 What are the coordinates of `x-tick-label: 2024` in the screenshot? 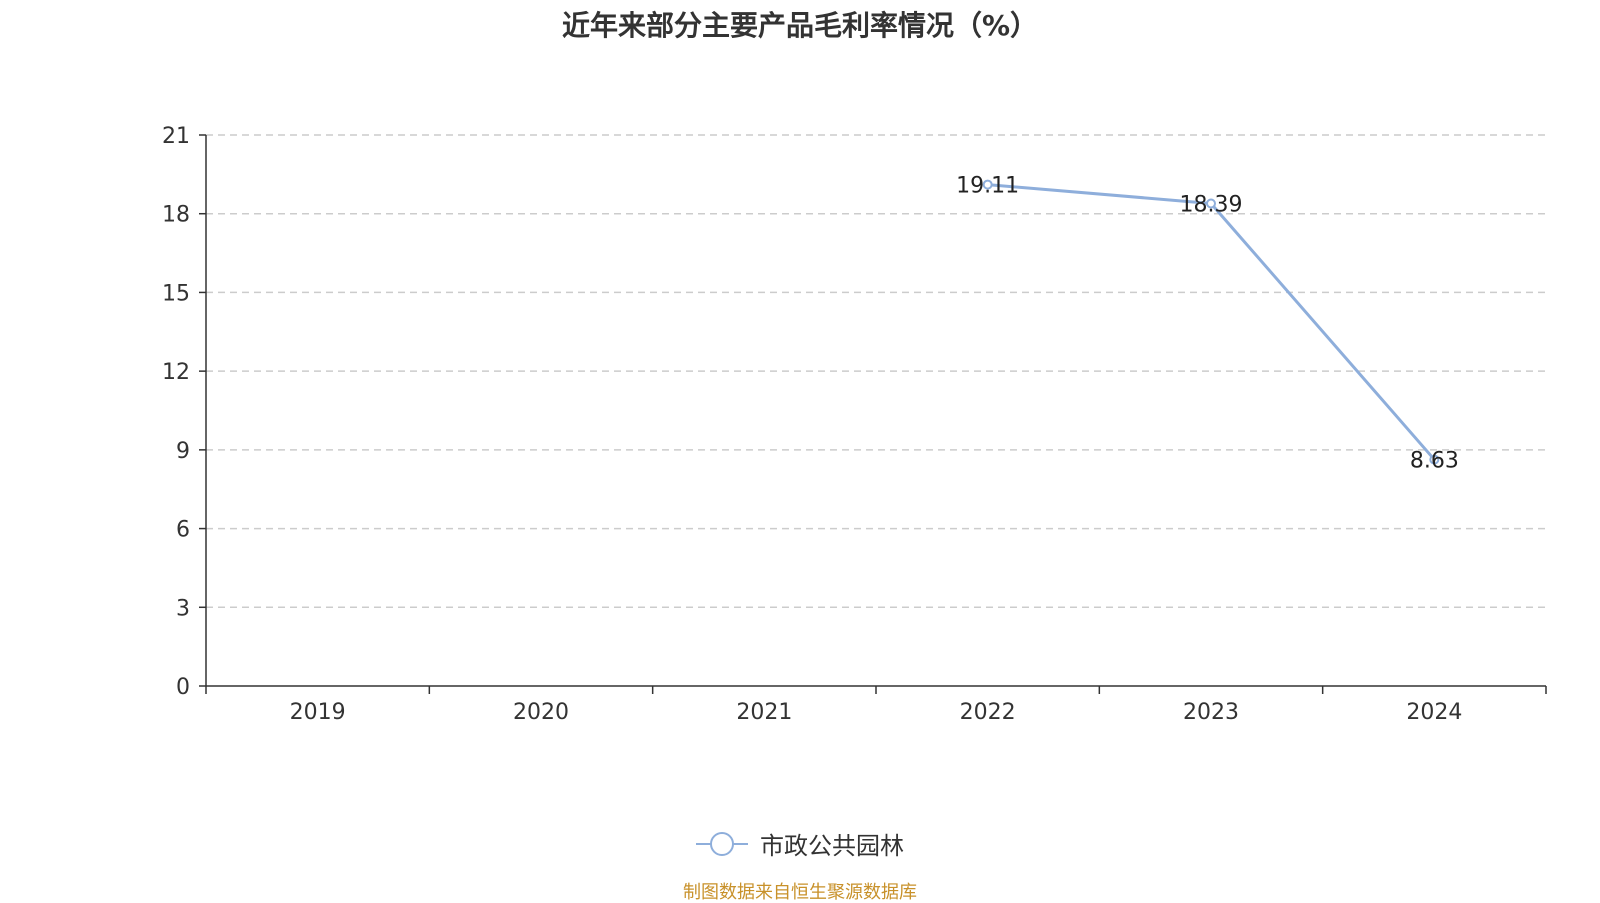 It's located at (1434, 712).